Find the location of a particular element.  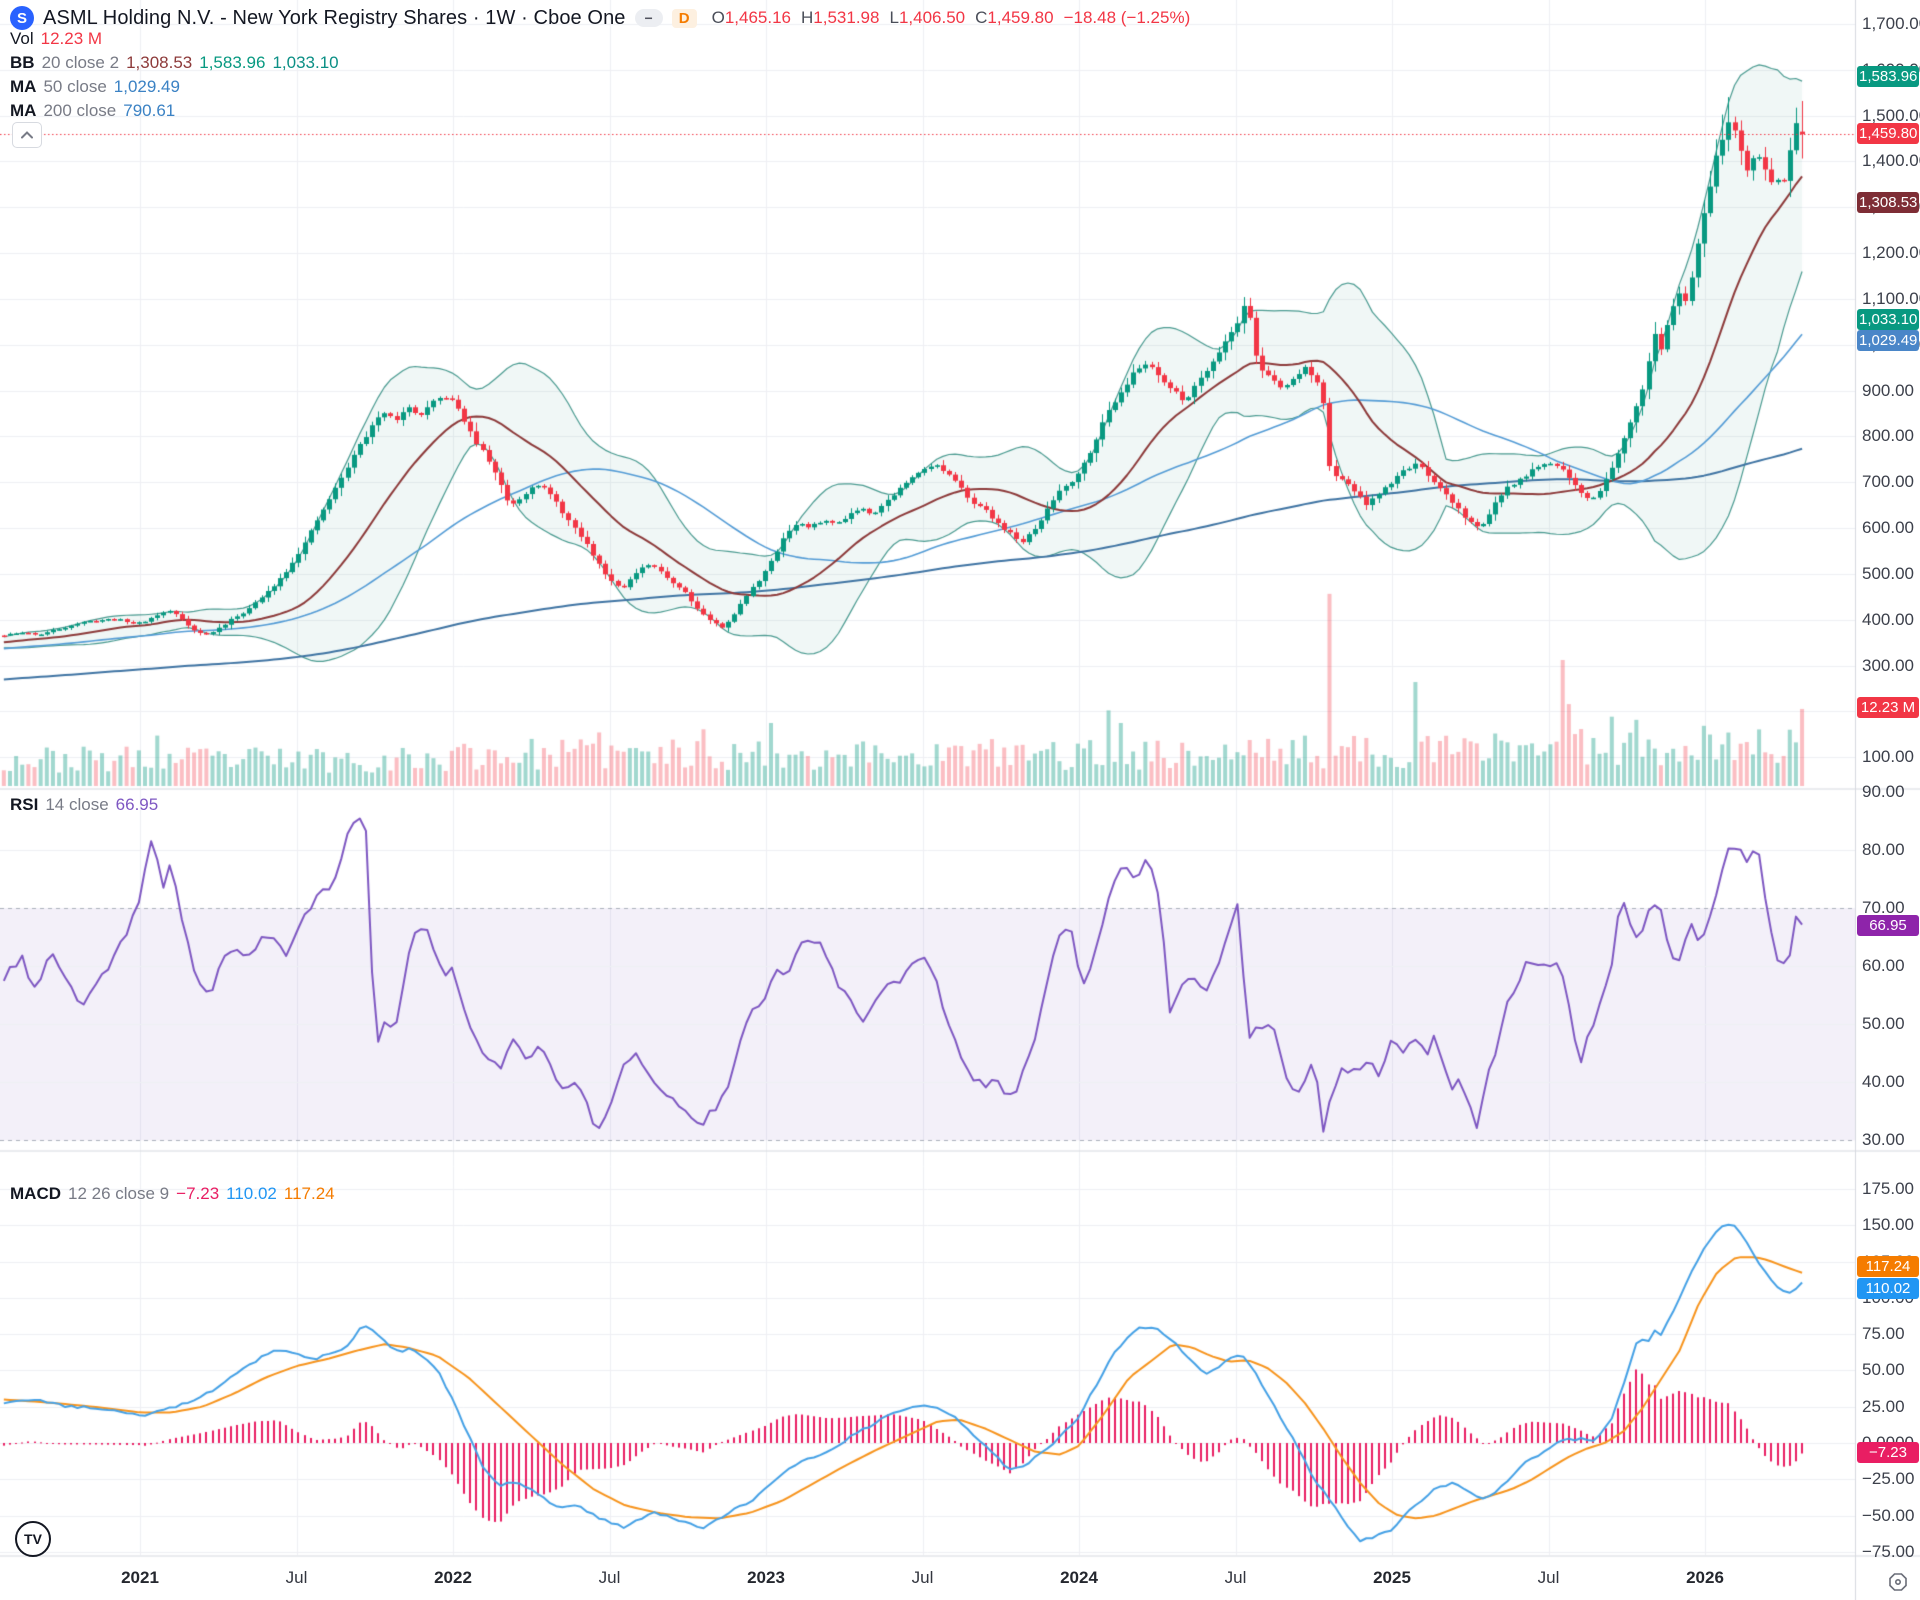

time-axis is located at coordinates (960, 1578).